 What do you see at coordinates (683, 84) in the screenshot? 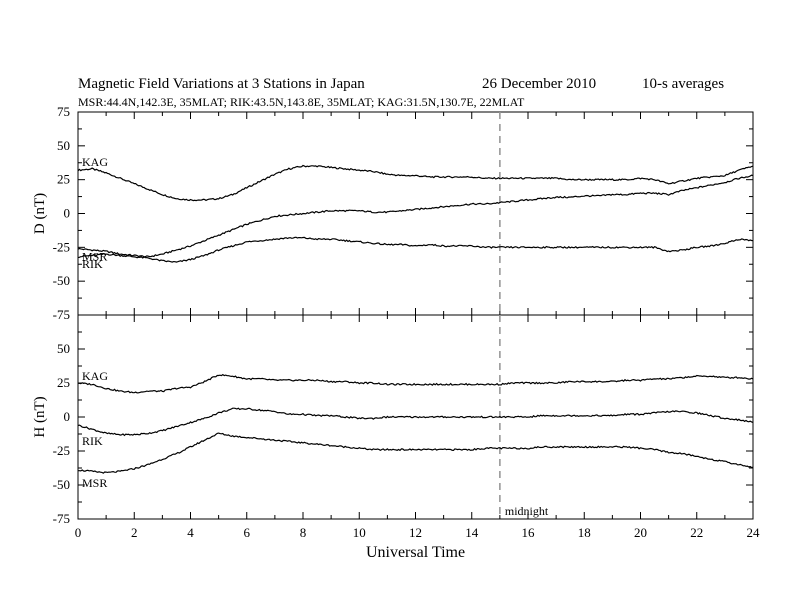
I see `chart-averaging: 10-s averages` at bounding box center [683, 84].